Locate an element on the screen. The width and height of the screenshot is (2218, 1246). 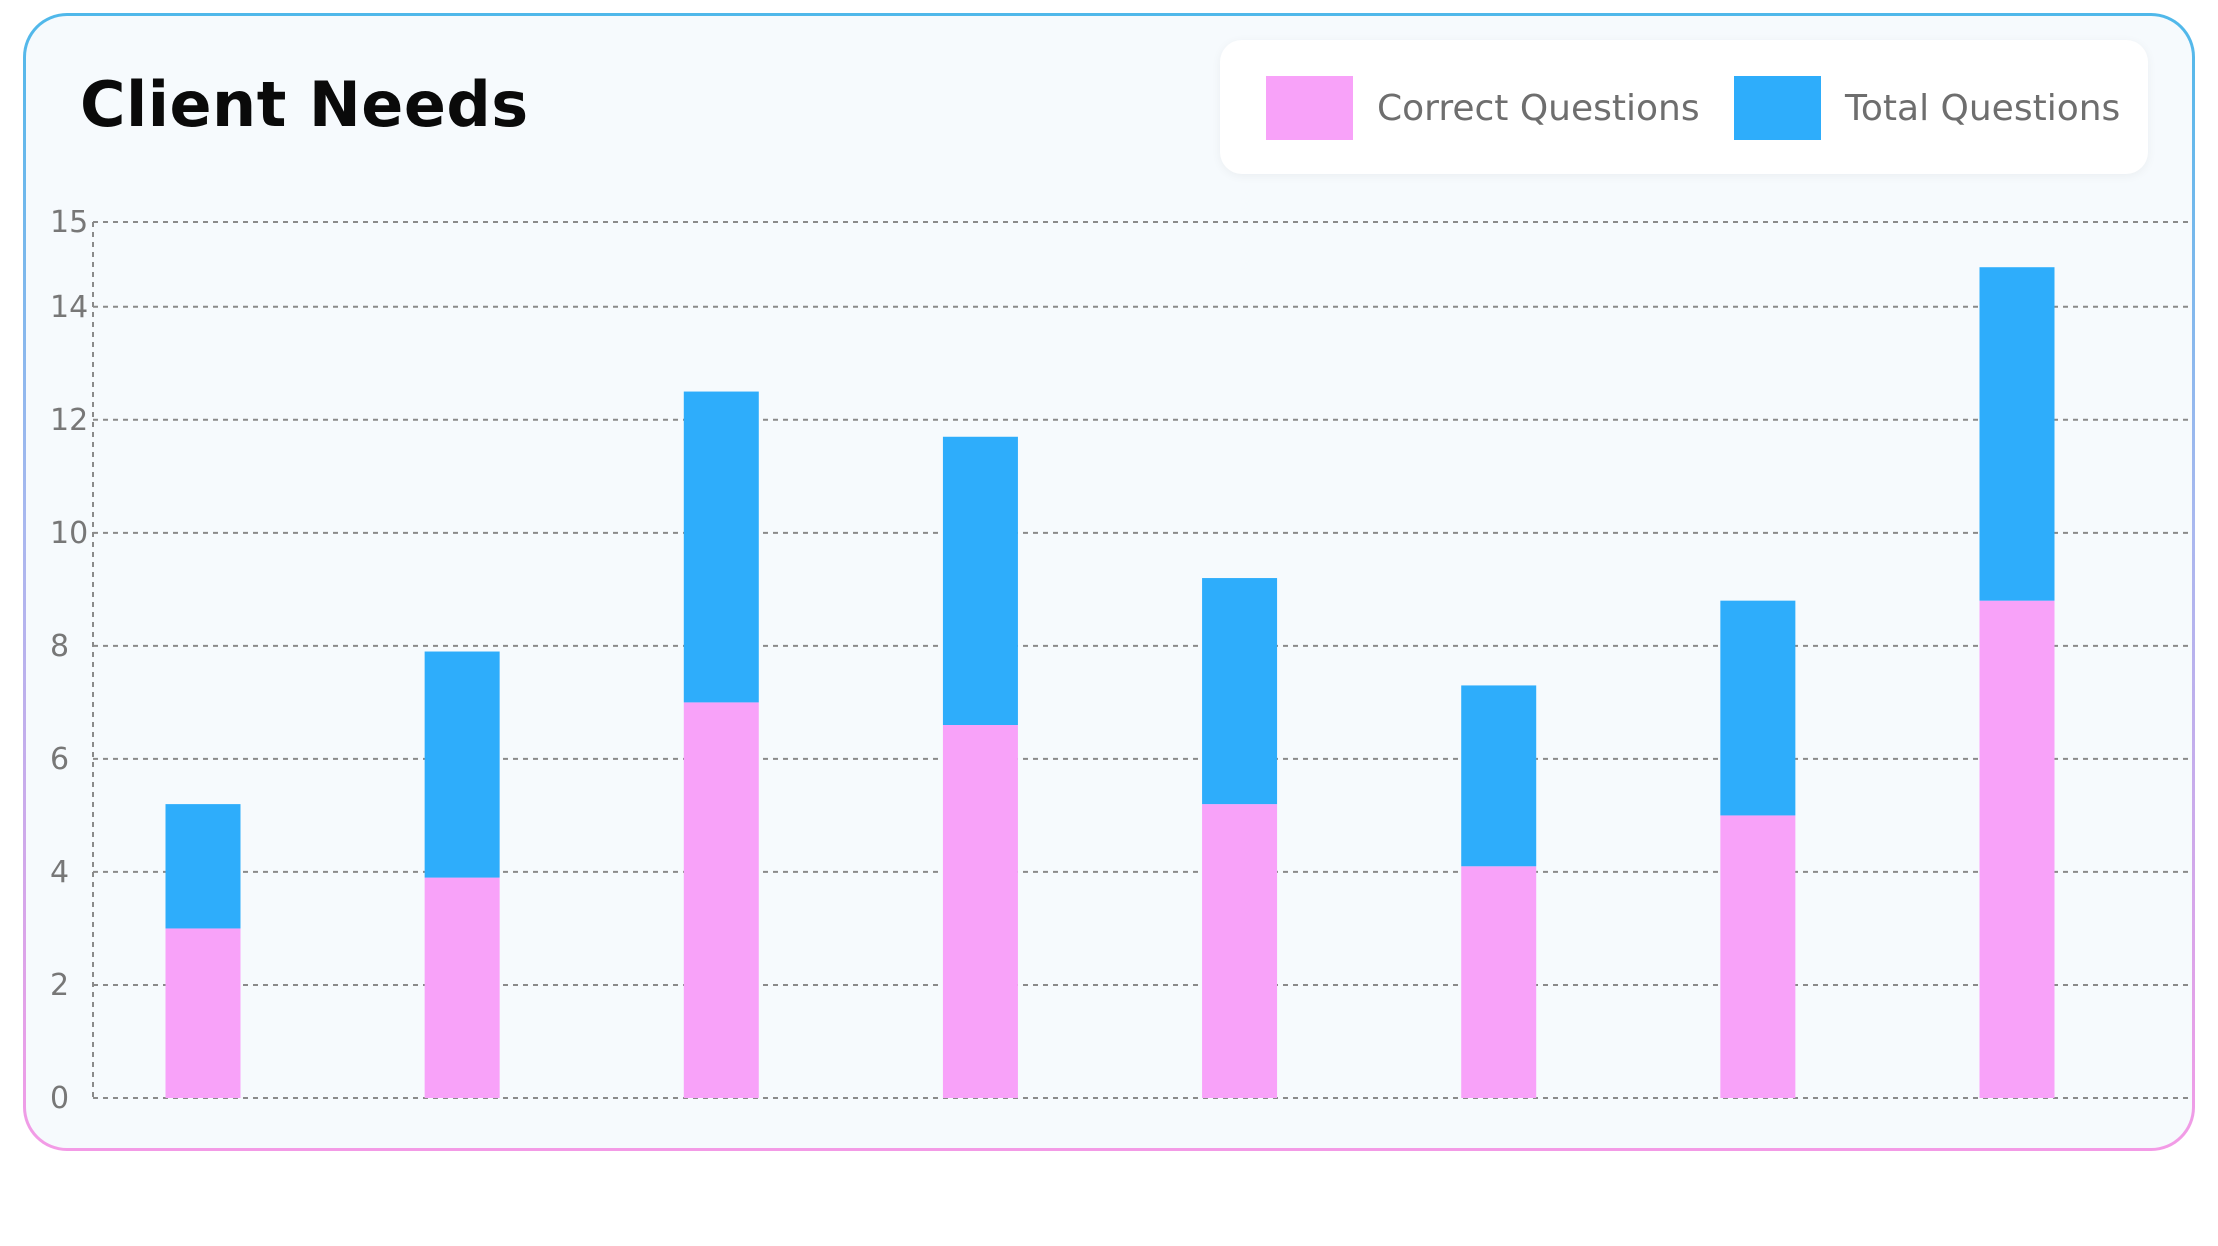
legend-item-total-questions: Total Questions is located at coordinates (1927, 108).